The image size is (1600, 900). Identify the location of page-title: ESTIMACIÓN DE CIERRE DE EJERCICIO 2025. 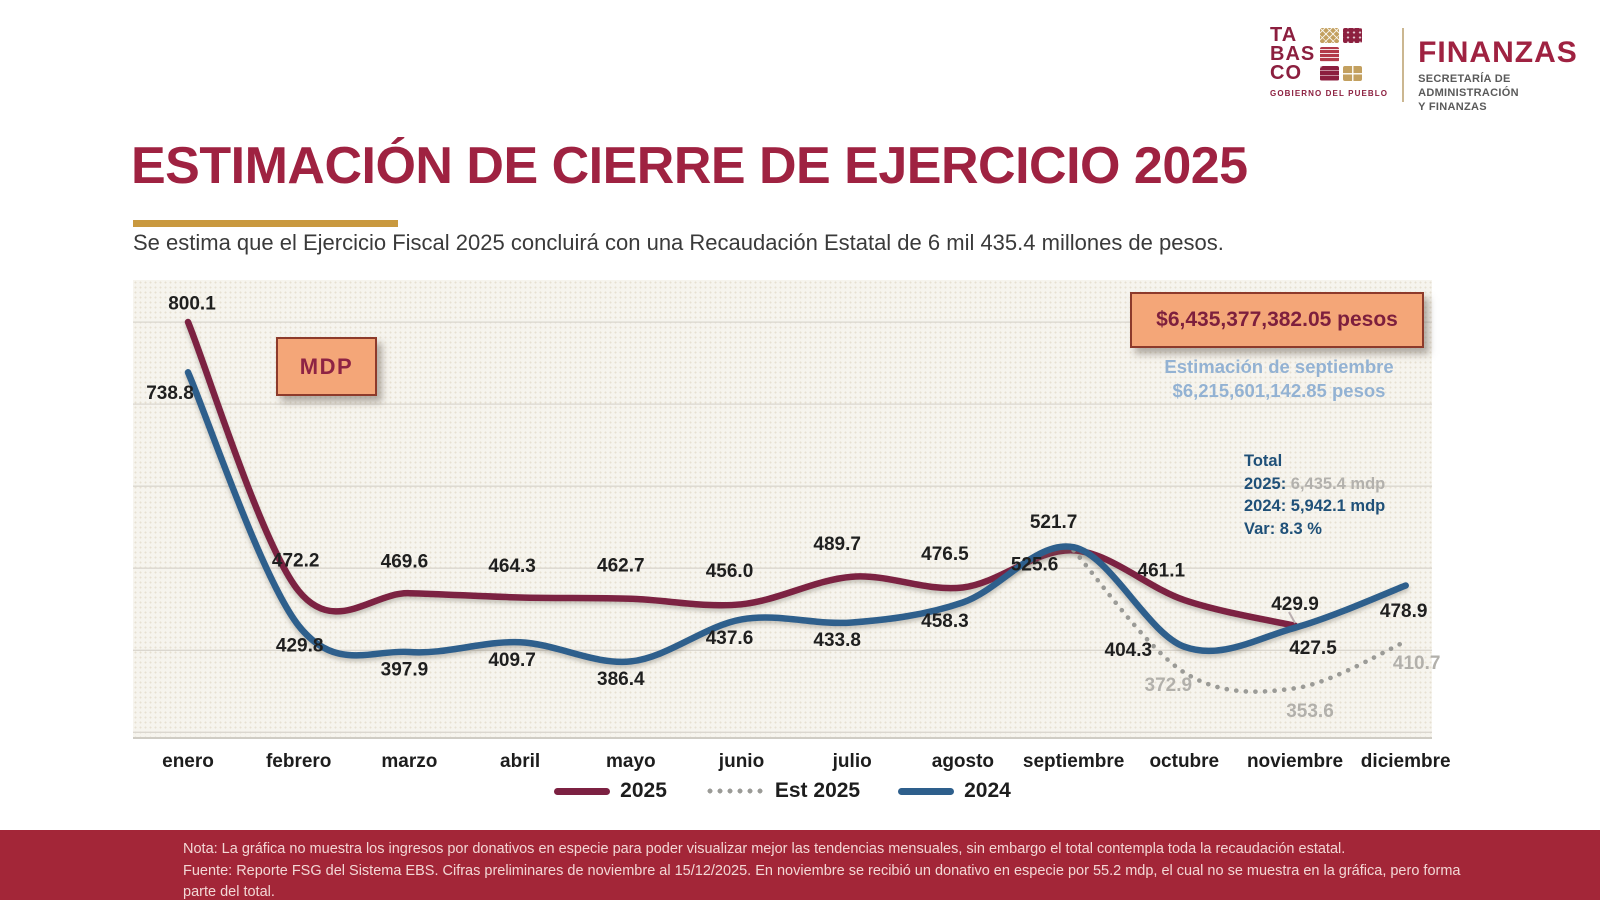
(689, 166).